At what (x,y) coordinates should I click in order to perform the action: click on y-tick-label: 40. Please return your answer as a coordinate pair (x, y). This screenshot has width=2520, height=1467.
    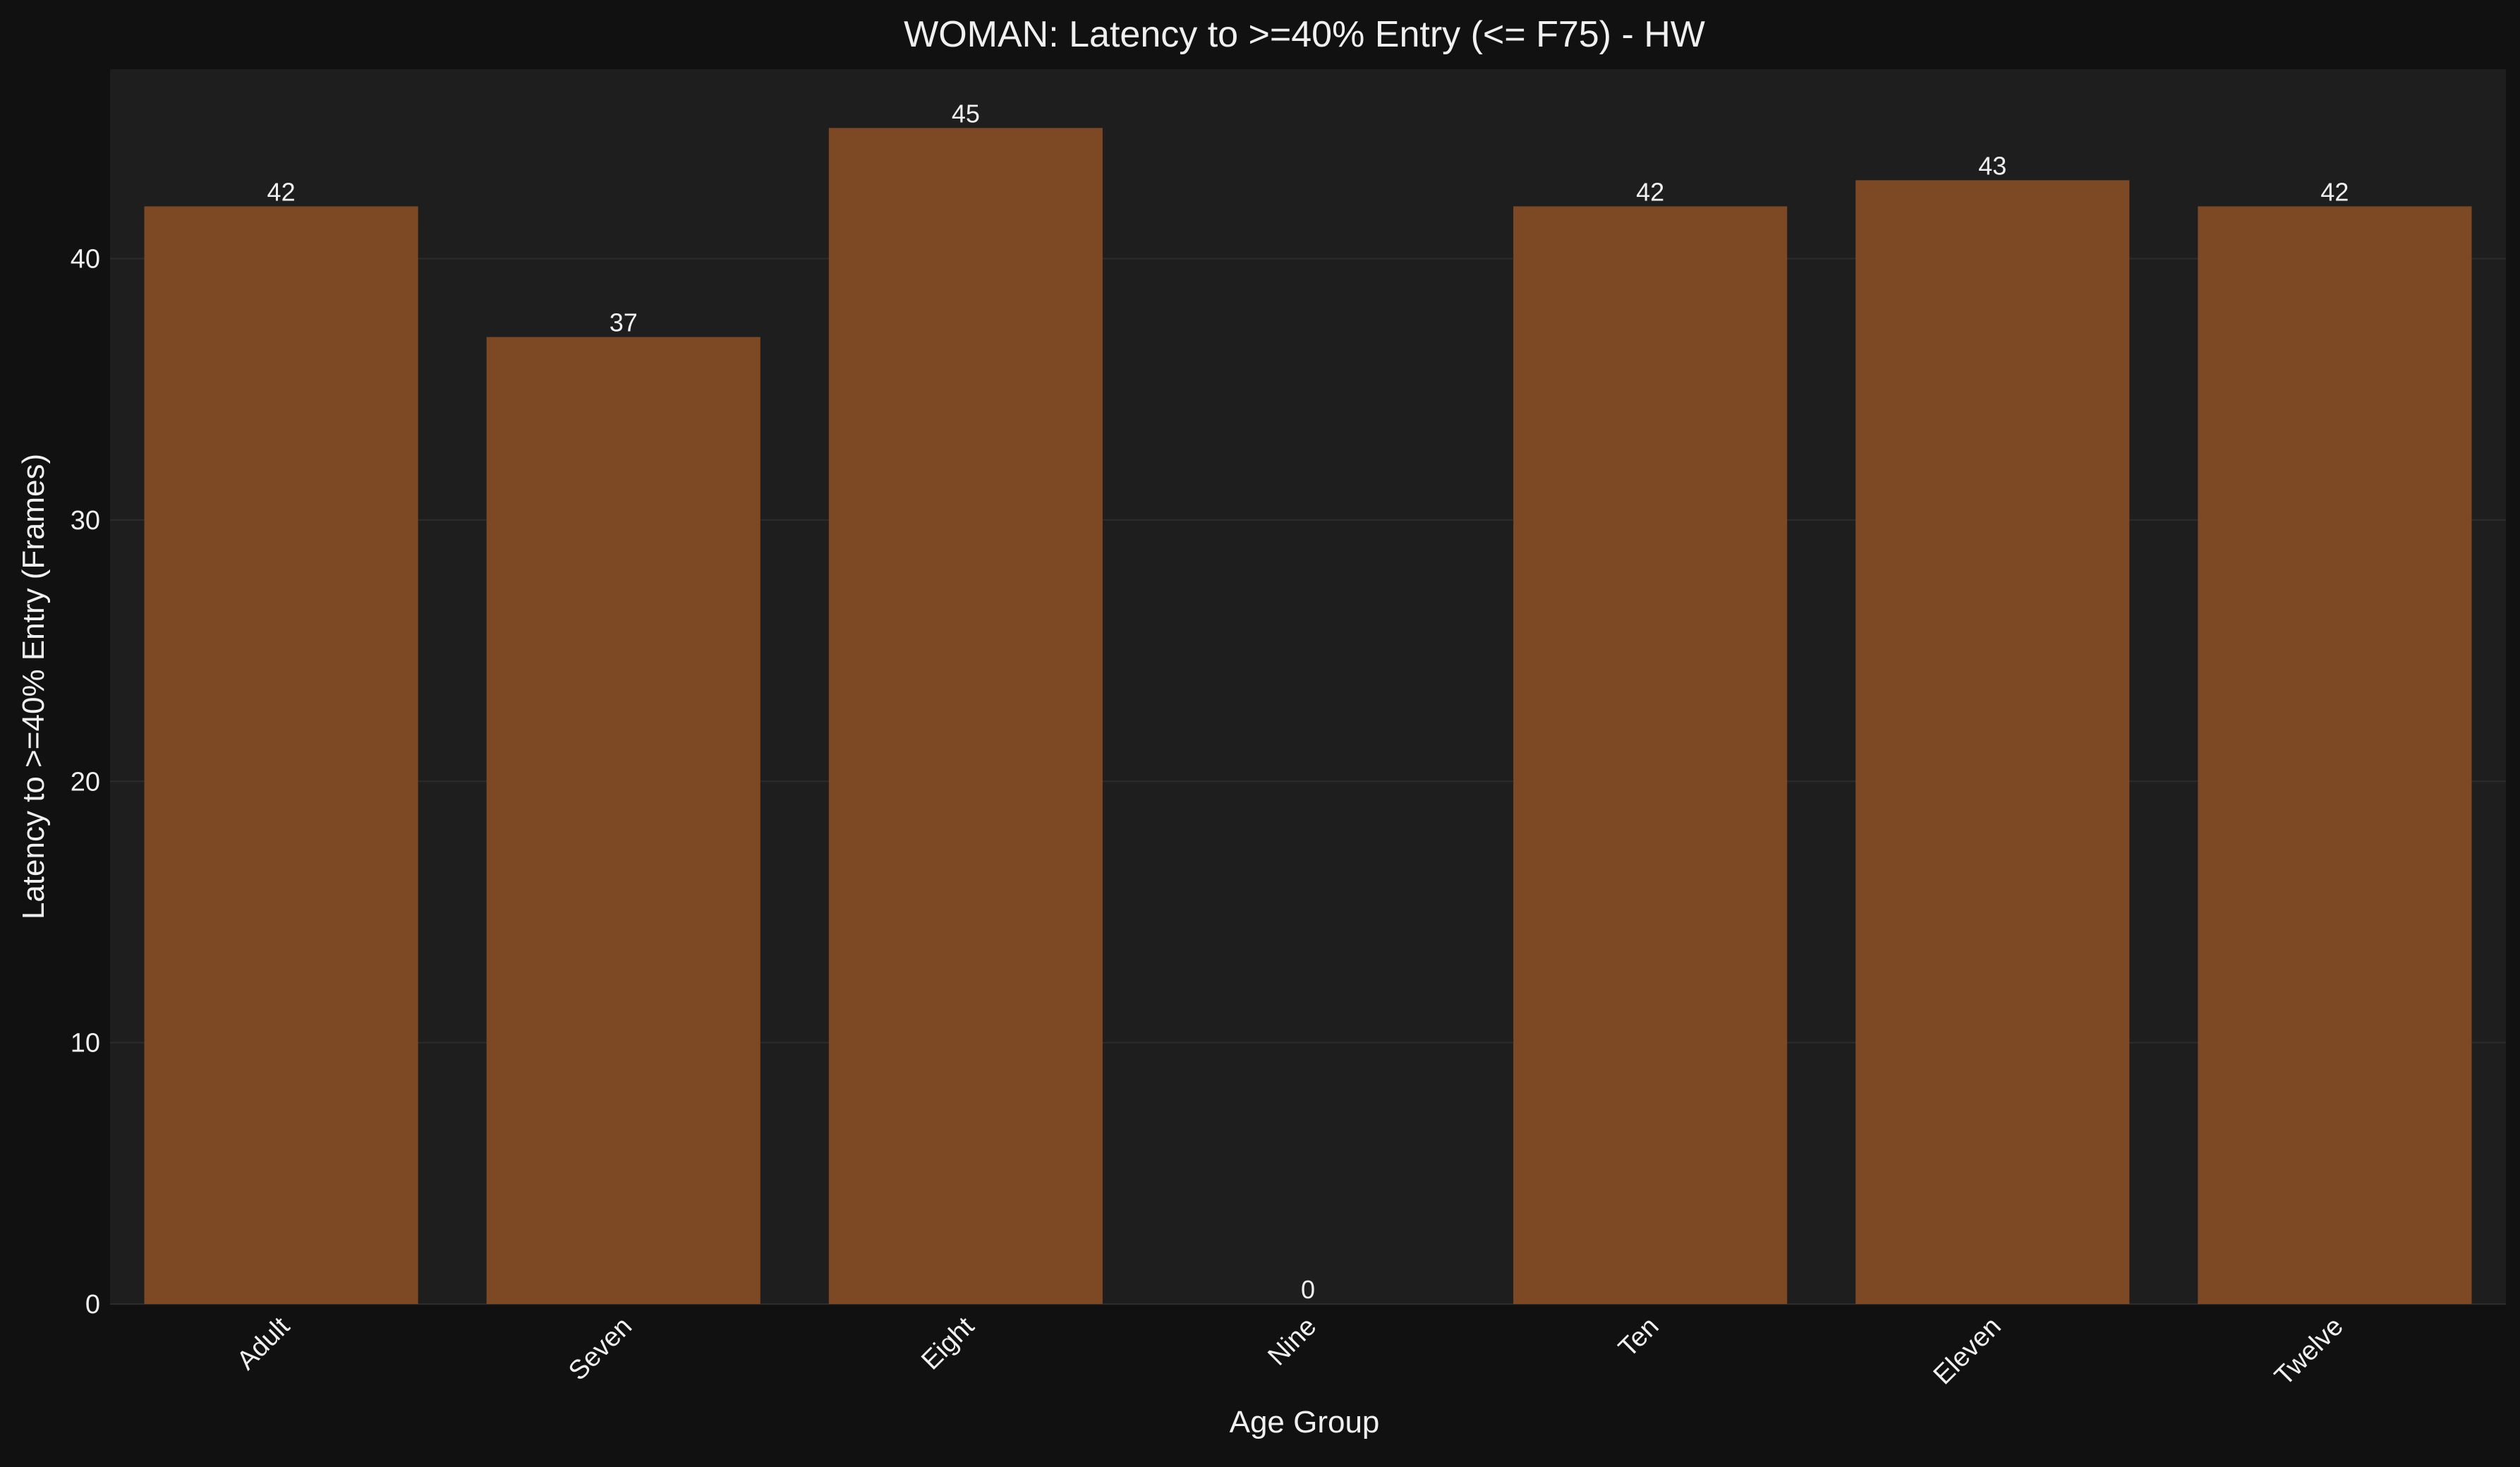
    Looking at the image, I should click on (86, 259).